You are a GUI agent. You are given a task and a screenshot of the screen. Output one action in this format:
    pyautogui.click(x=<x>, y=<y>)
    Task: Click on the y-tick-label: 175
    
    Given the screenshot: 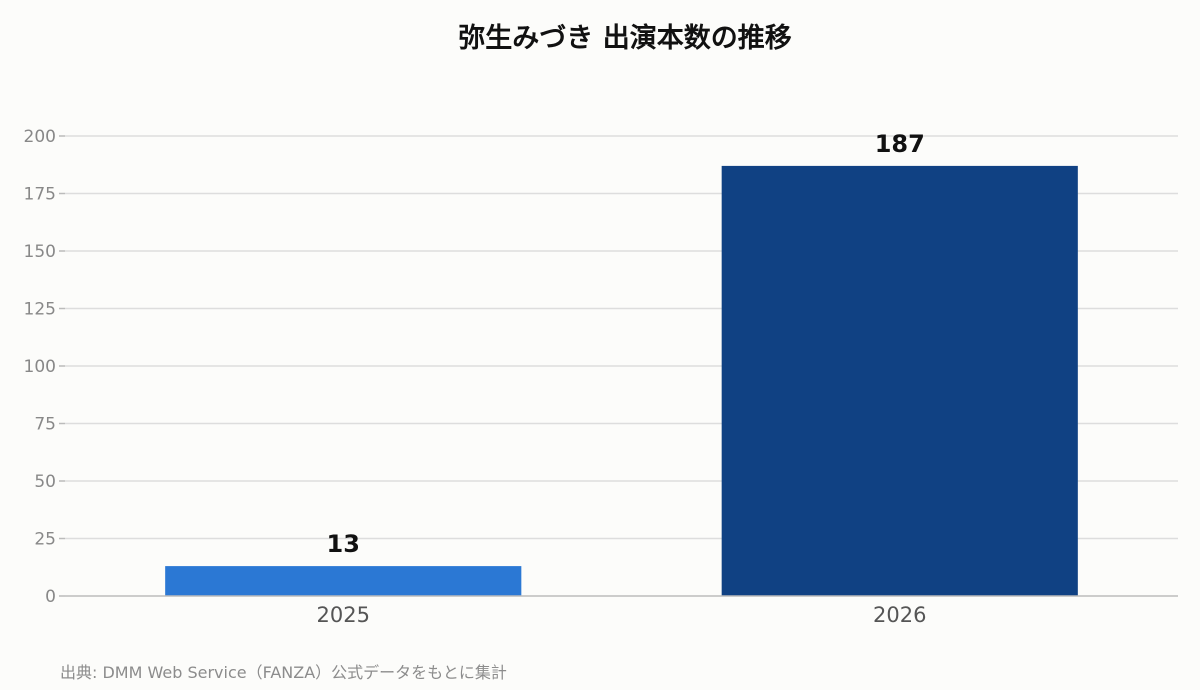 What is the action you would take?
    pyautogui.click(x=40, y=195)
    